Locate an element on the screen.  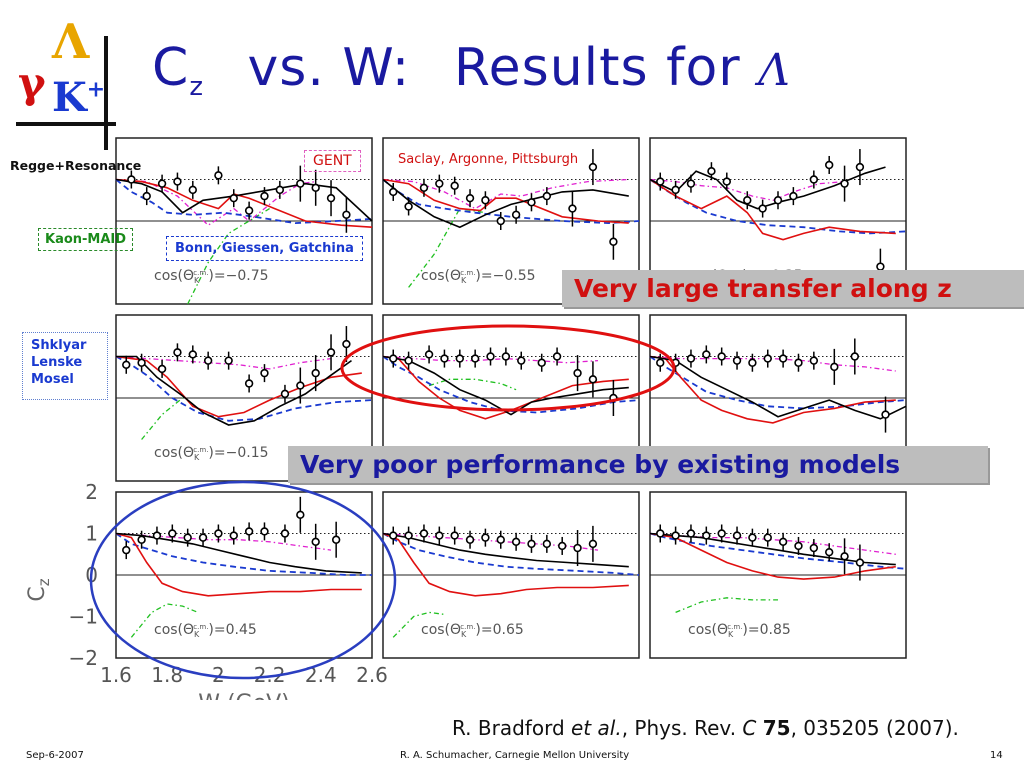
title-results: Results for is located at coordinates (597, 68).